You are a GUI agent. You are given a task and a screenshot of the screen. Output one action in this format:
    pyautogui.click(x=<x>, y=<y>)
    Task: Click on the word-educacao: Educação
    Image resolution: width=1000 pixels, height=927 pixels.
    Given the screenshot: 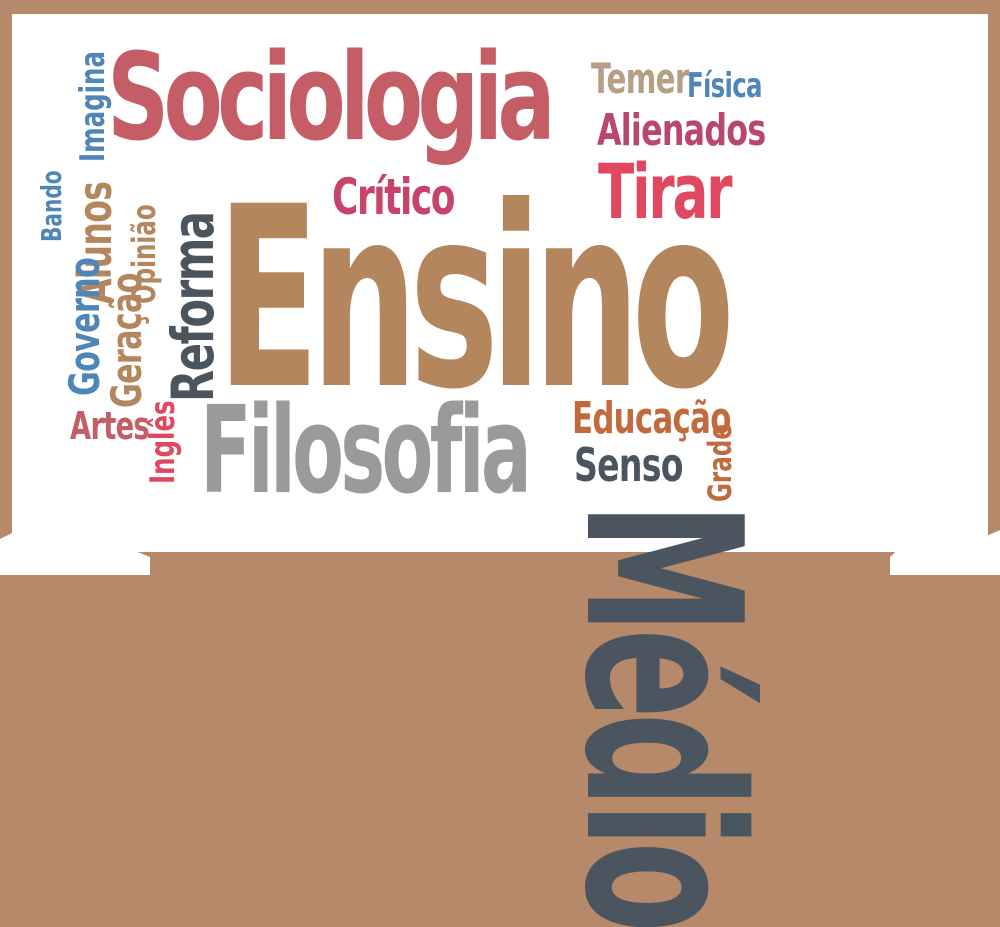 What is the action you would take?
    pyautogui.click(x=651, y=418)
    